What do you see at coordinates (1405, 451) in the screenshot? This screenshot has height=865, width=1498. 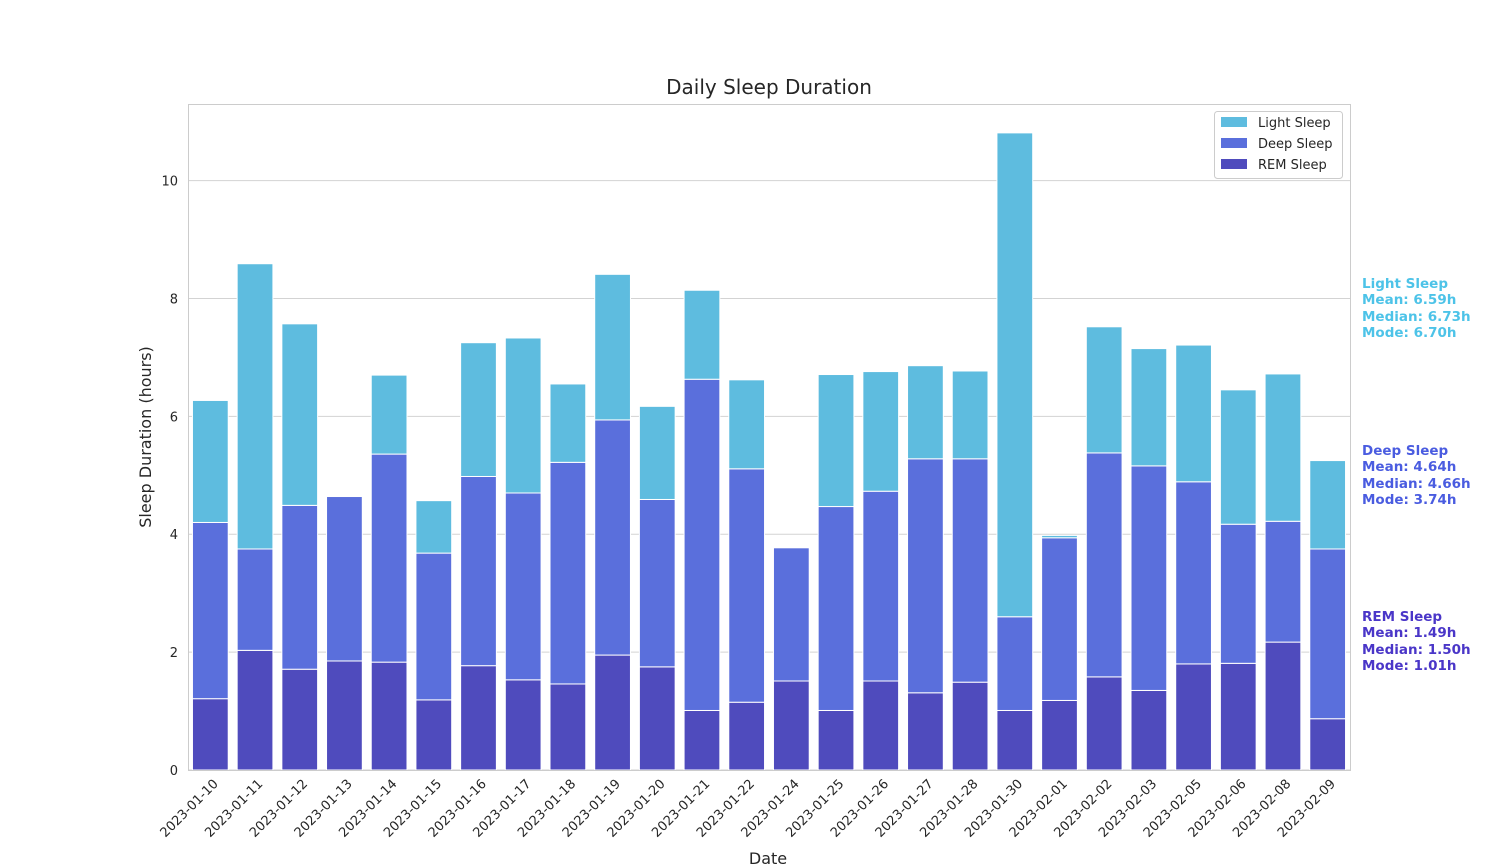 I see `deep-sleep-stats-label: Deep Sleep` at bounding box center [1405, 451].